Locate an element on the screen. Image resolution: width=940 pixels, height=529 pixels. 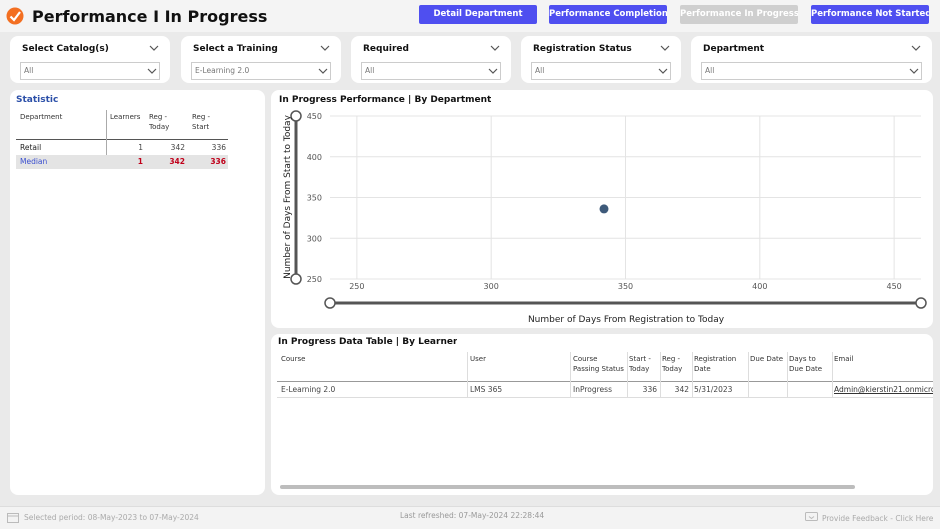
table-cell: 5/31/2023 is located at coordinates (713, 389).